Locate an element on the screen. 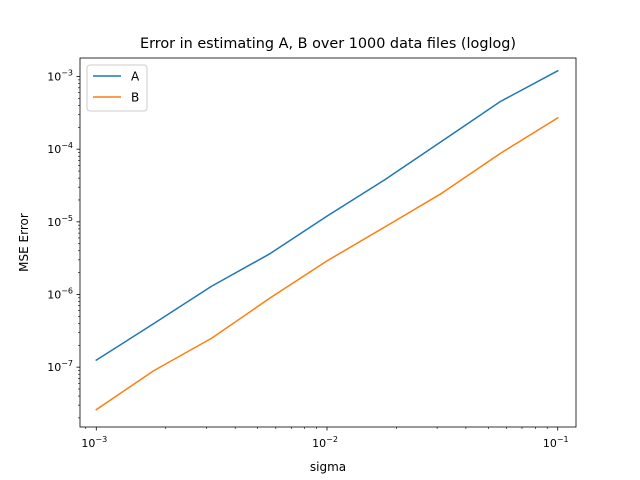 The image size is (640, 480). legend-label-b: B is located at coordinates (135, 98).